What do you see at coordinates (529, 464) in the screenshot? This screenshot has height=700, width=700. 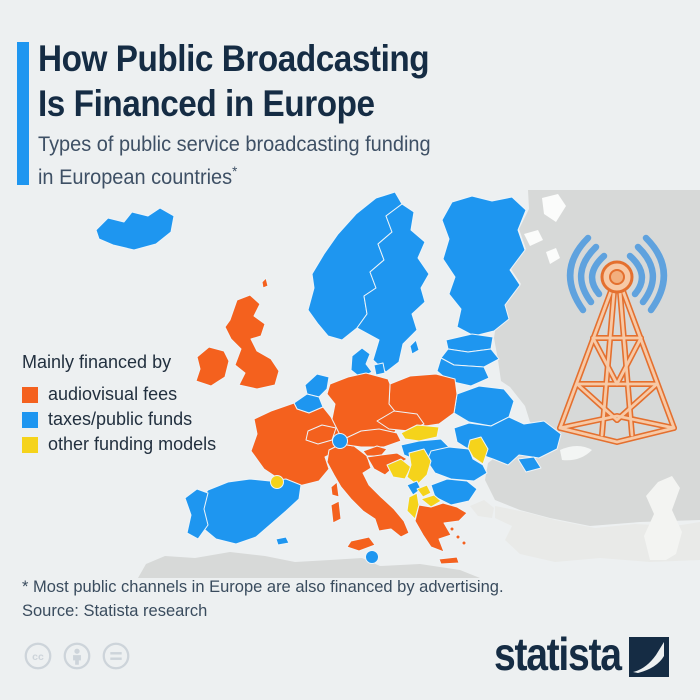 I see `region-crimea` at bounding box center [529, 464].